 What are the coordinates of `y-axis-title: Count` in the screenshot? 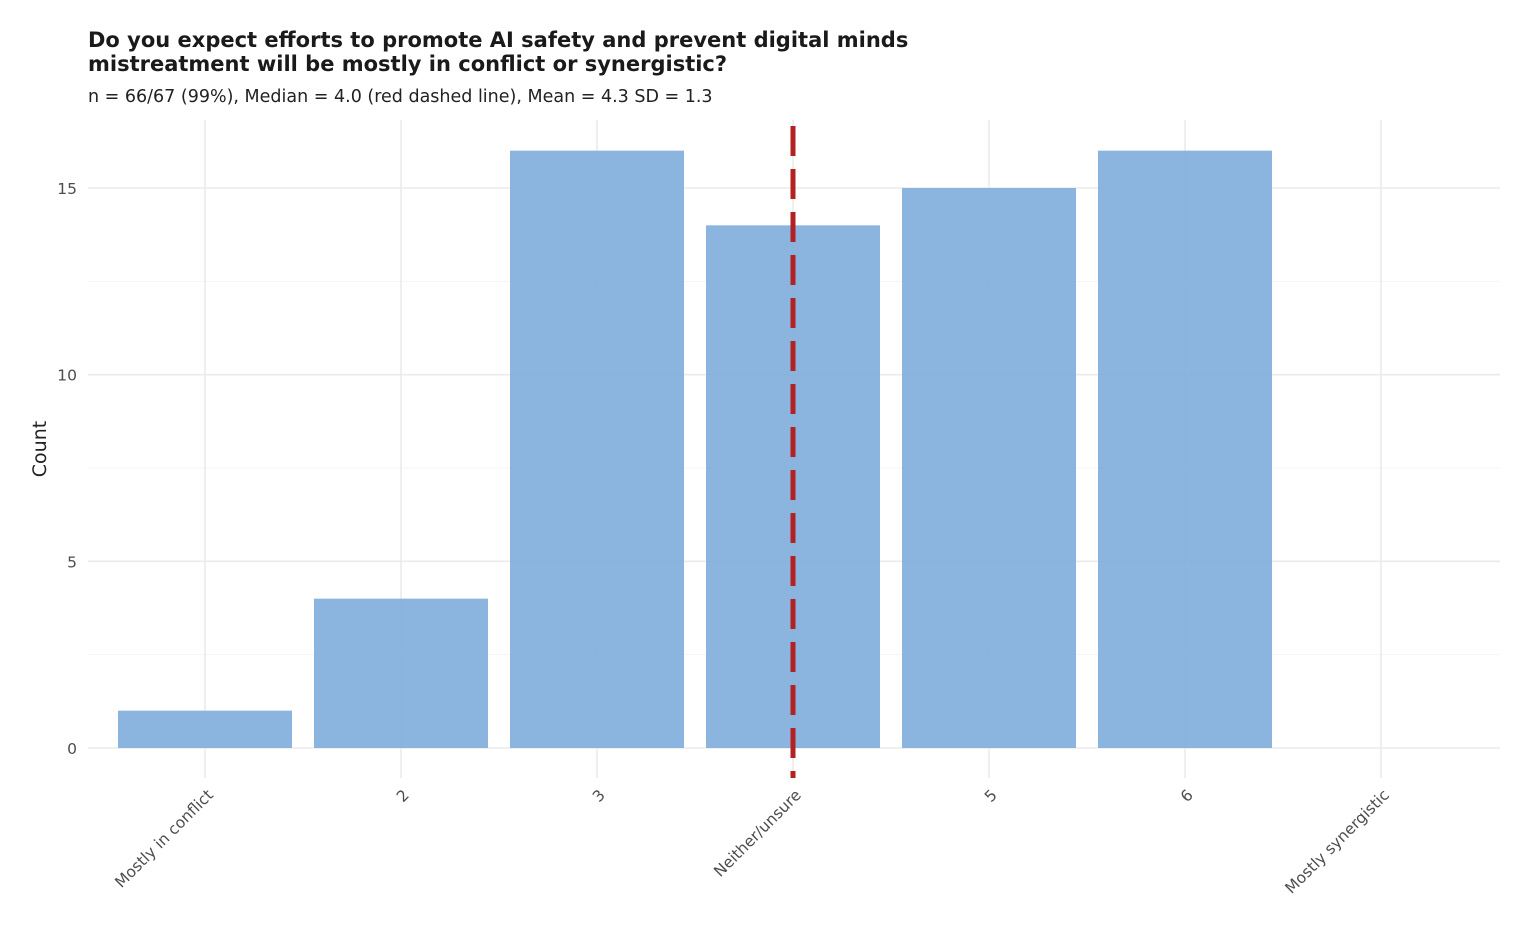 It's located at (40, 449).